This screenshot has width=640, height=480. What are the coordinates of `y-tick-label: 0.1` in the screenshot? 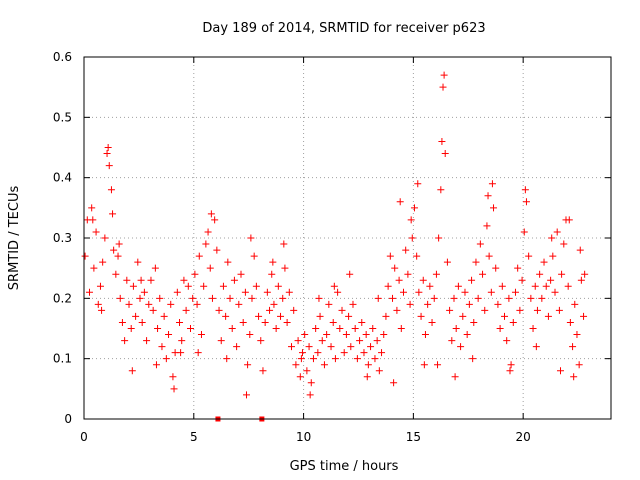 It's located at (62, 359).